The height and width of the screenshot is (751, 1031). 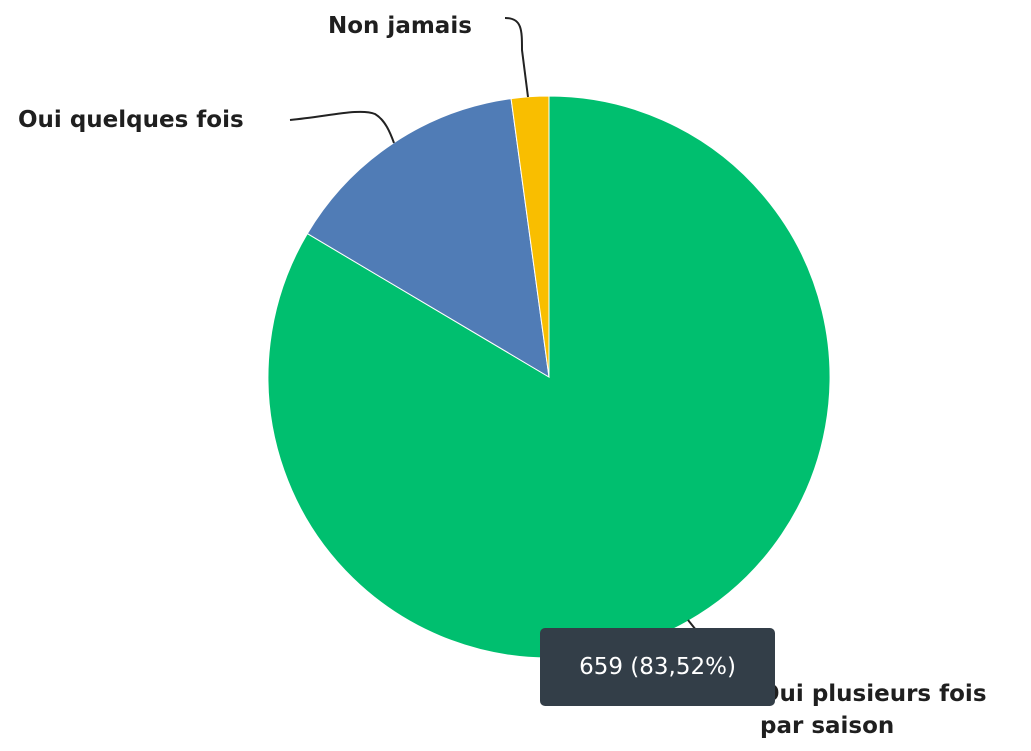 I want to click on slice-label: Oui quelques fois, so click(x=131, y=120).